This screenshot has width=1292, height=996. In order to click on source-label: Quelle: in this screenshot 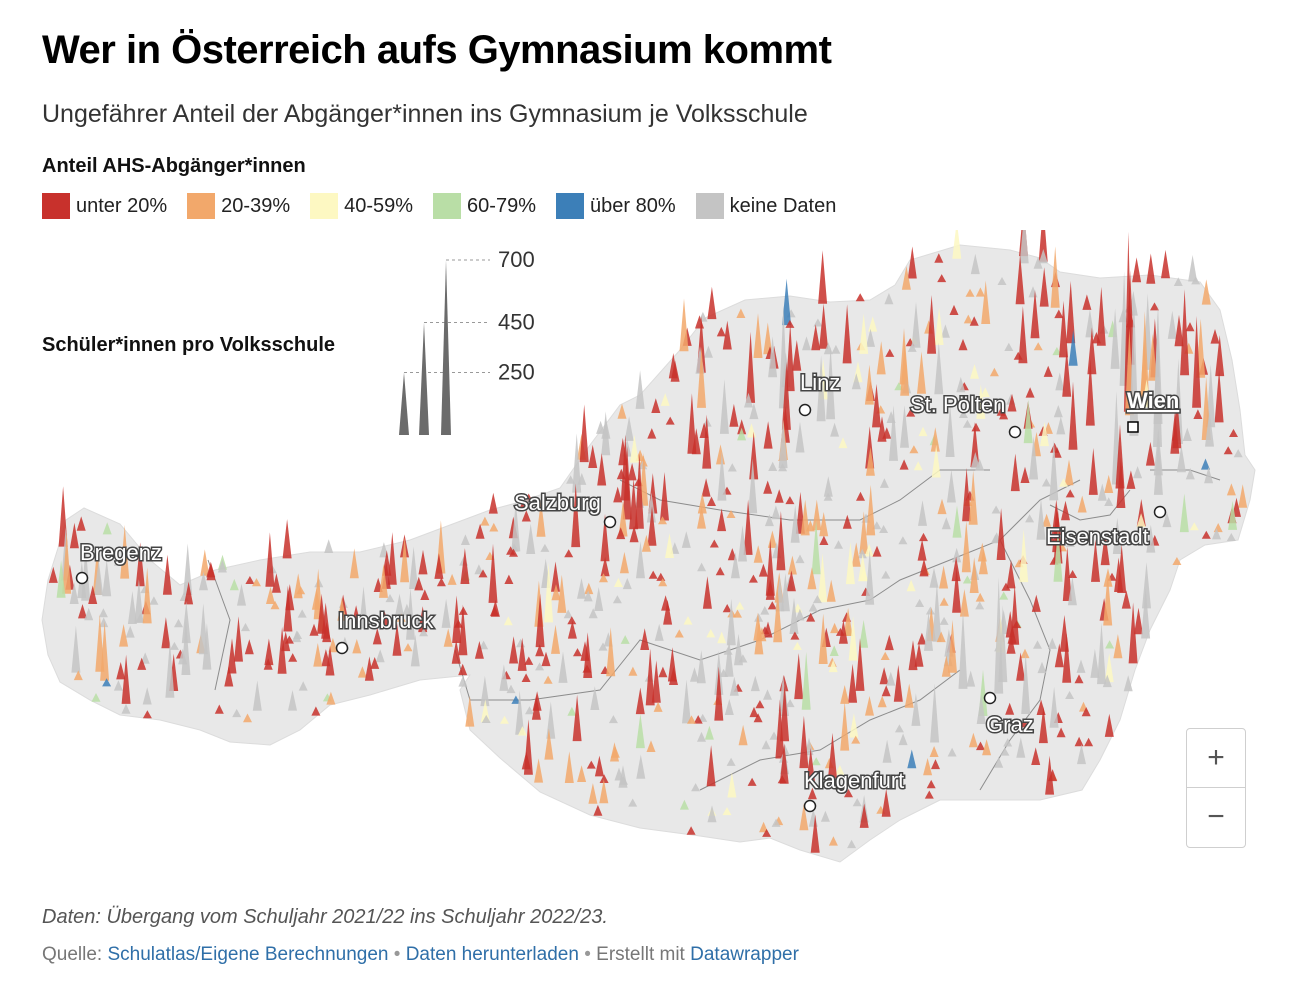, I will do `click(72, 954)`.